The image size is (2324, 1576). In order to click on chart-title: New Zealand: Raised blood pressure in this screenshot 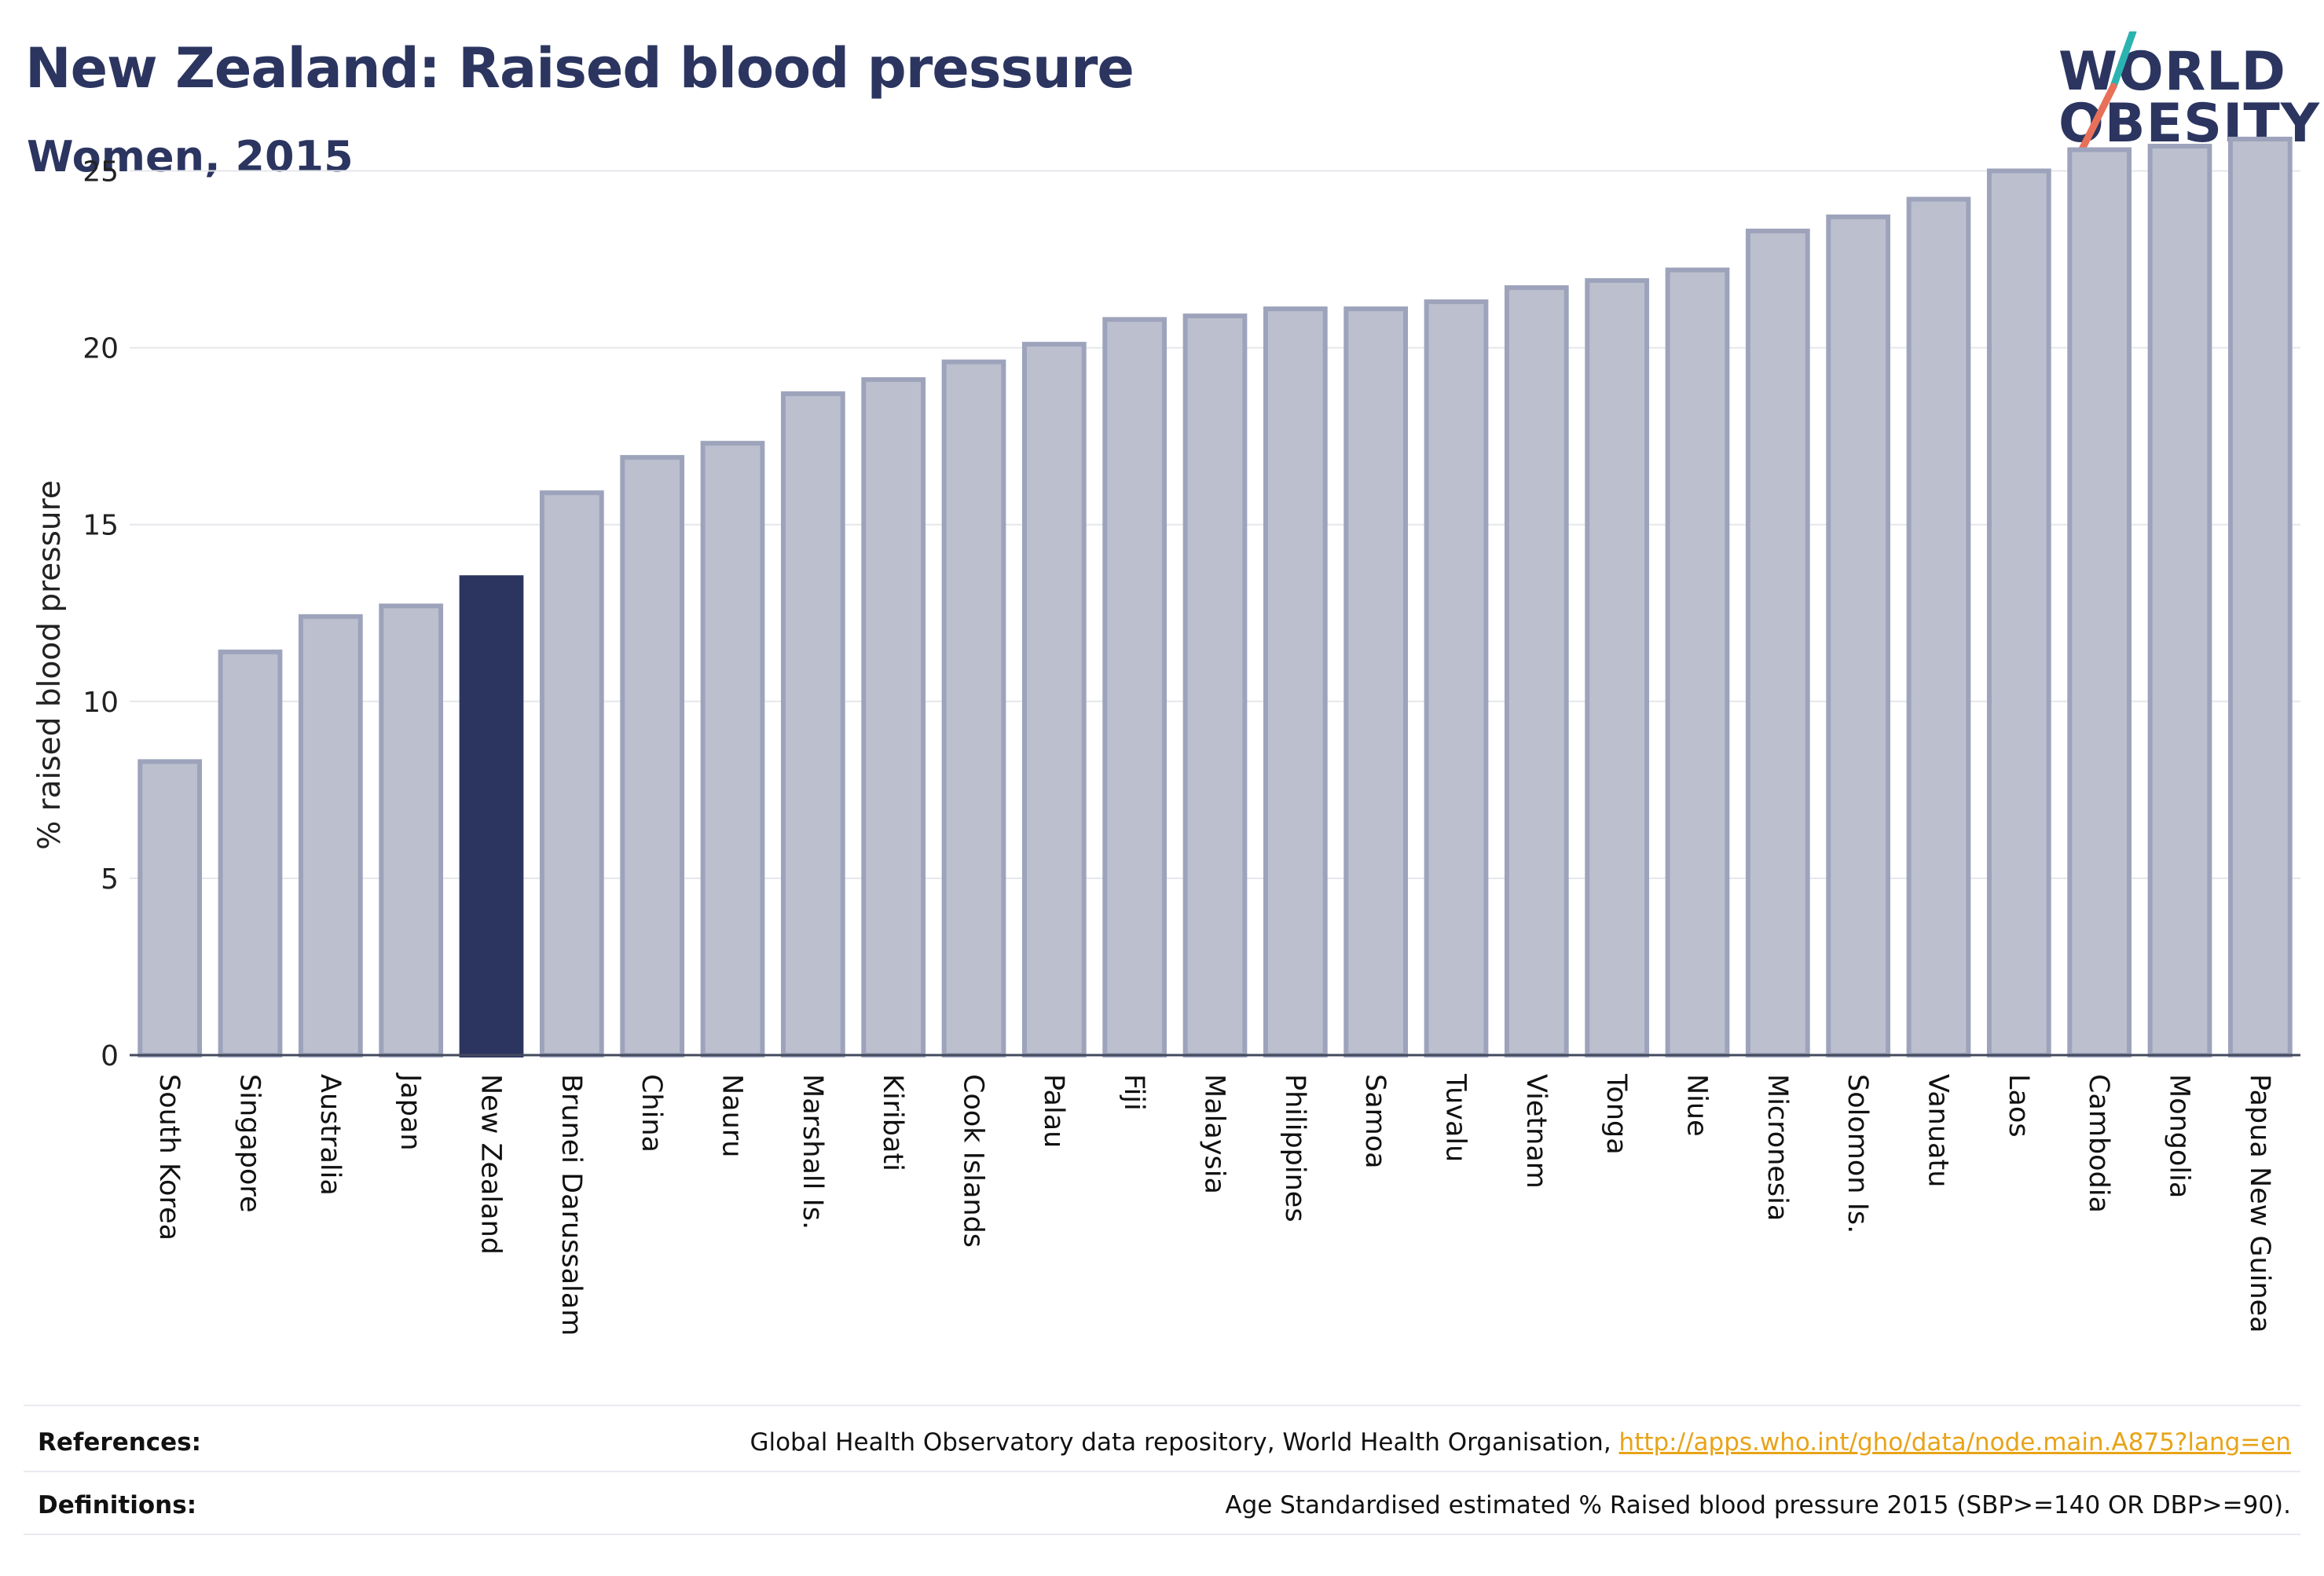, I will do `click(580, 68)`.